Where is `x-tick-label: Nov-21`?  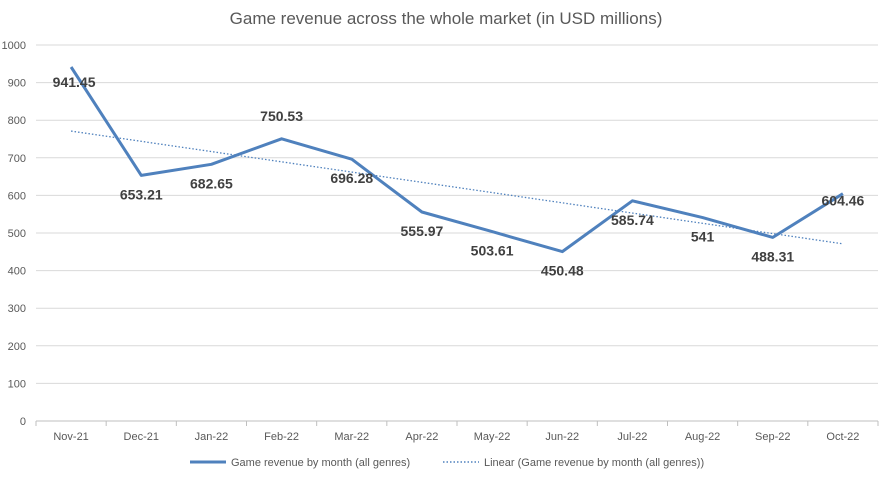 x-tick-label: Nov-21 is located at coordinates (70, 437).